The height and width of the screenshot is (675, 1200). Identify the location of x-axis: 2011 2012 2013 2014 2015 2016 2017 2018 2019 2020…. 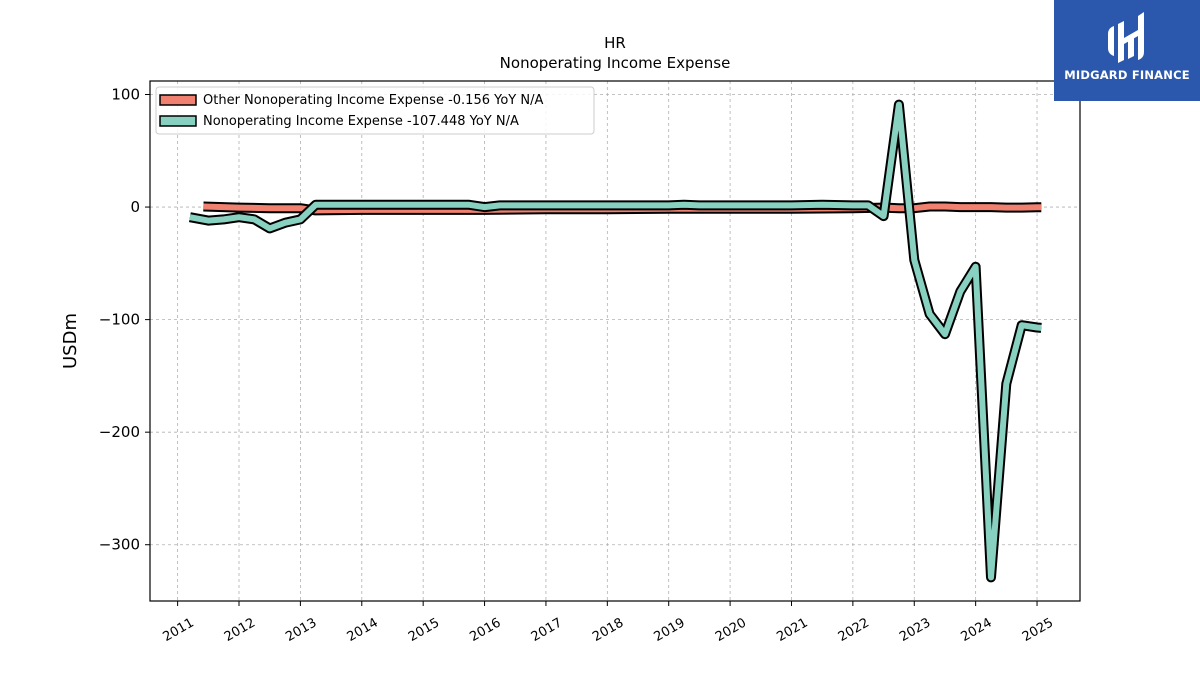
(608, 623).